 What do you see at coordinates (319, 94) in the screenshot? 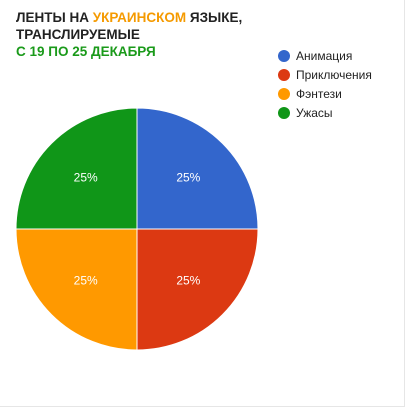
I see `legend-label: Фэнтези` at bounding box center [319, 94].